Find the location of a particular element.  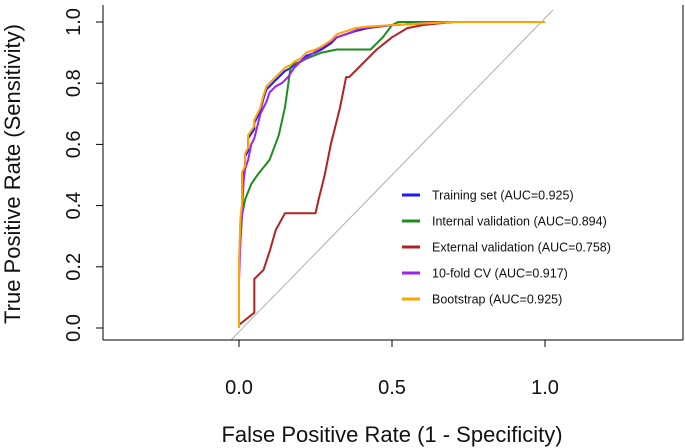

legend-label-0: Training set (AUC=0.925) is located at coordinates (503, 196).